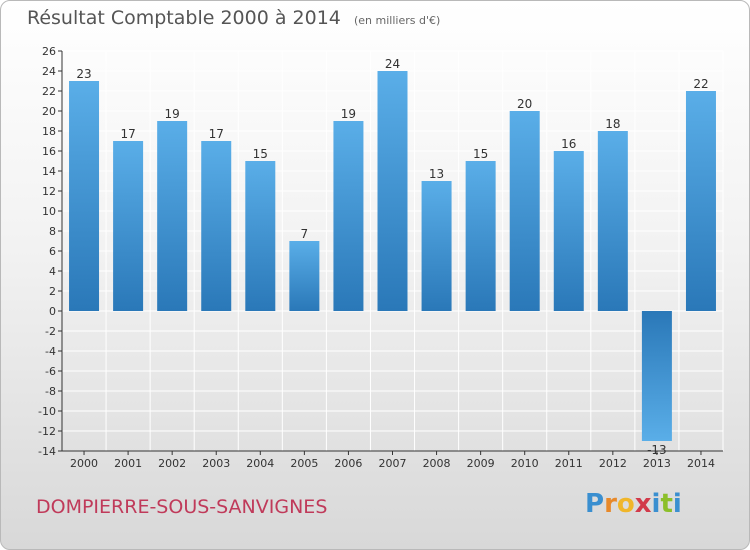  I want to click on x-tick-label: 2001, so click(128, 463).